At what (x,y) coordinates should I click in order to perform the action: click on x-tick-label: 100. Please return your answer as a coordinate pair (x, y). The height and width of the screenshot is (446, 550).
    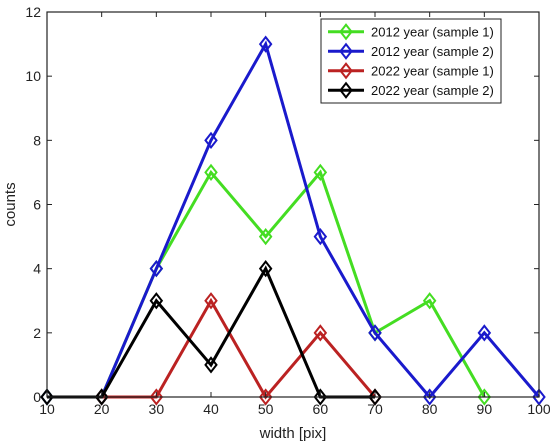
    Looking at the image, I should click on (538, 409).